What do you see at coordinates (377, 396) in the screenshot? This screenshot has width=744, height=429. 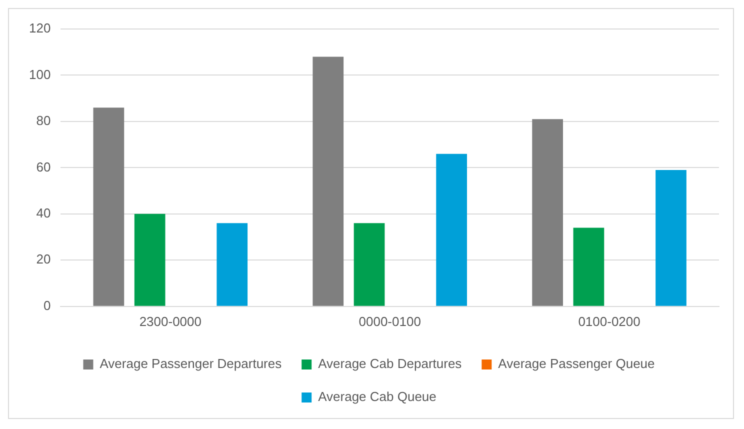 I see `legend-label: Average Cab Queue` at bounding box center [377, 396].